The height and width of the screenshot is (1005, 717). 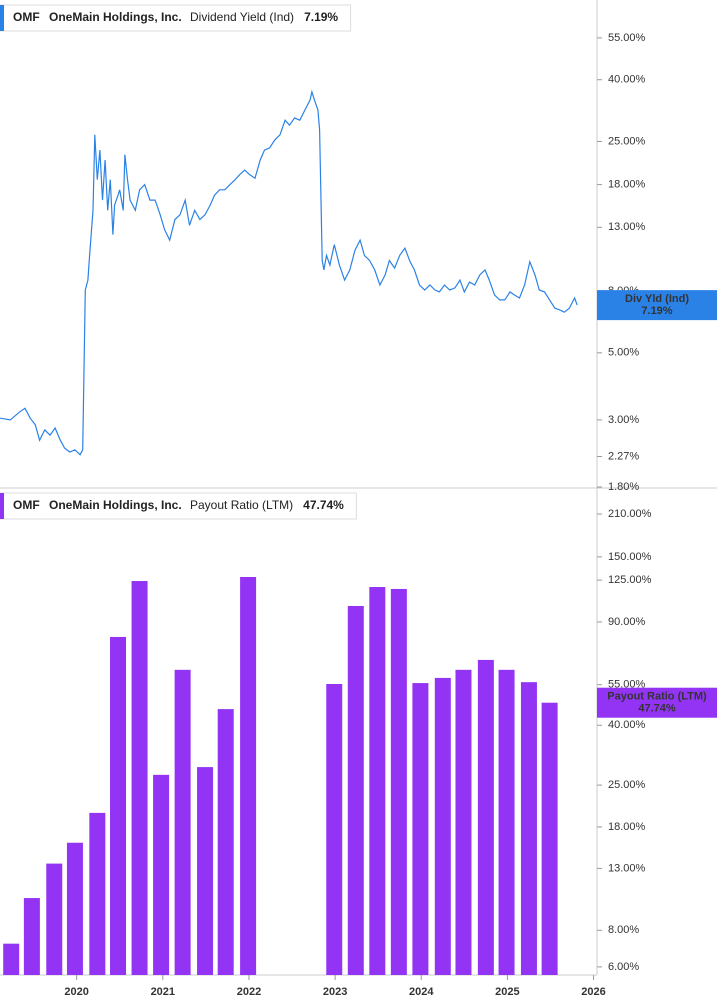 I want to click on y-tick-label: 90.00%, so click(x=627, y=622).